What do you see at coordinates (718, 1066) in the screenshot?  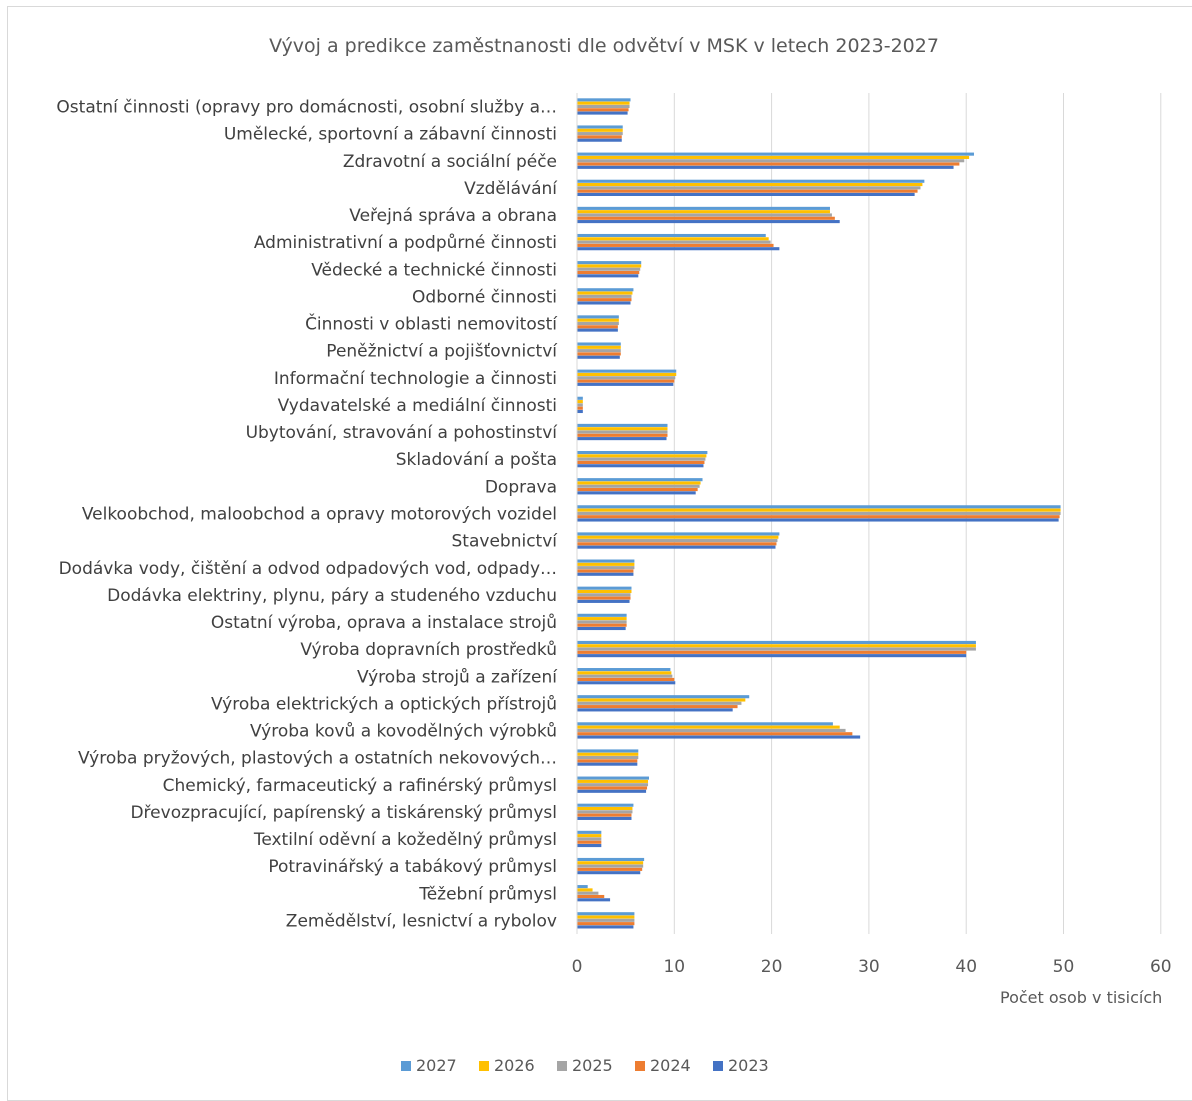 I see `legend-swatch-2023` at bounding box center [718, 1066].